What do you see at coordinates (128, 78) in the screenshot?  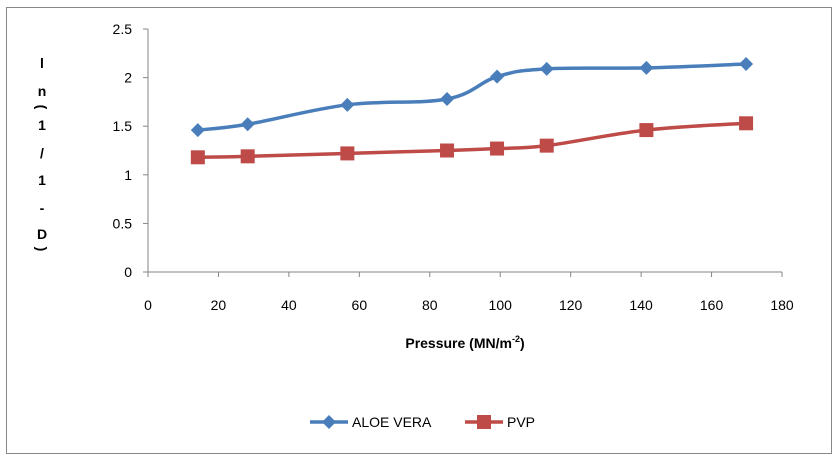 I see `y-tick-label: 2` at bounding box center [128, 78].